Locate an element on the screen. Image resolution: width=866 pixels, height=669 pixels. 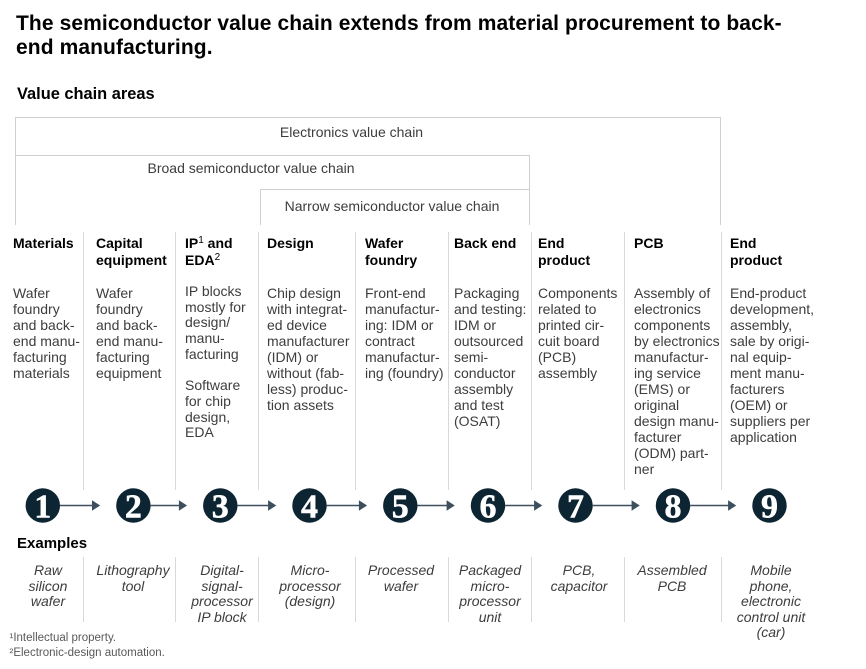
svg-text: 4 is located at coordinates (309, 507).